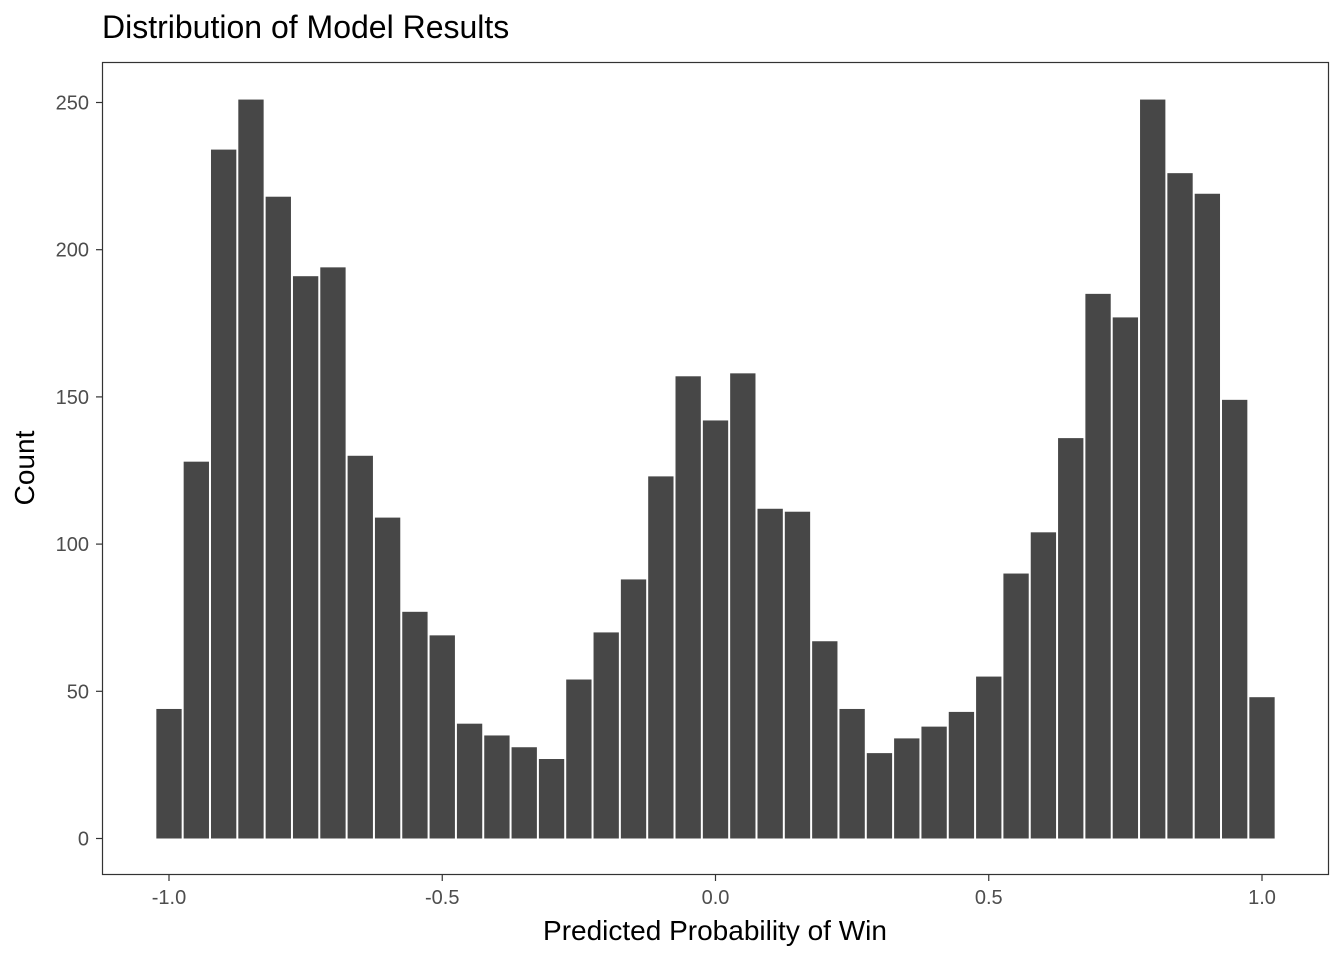  What do you see at coordinates (1262, 898) in the screenshot?
I see `x-tick-label: 1.0` at bounding box center [1262, 898].